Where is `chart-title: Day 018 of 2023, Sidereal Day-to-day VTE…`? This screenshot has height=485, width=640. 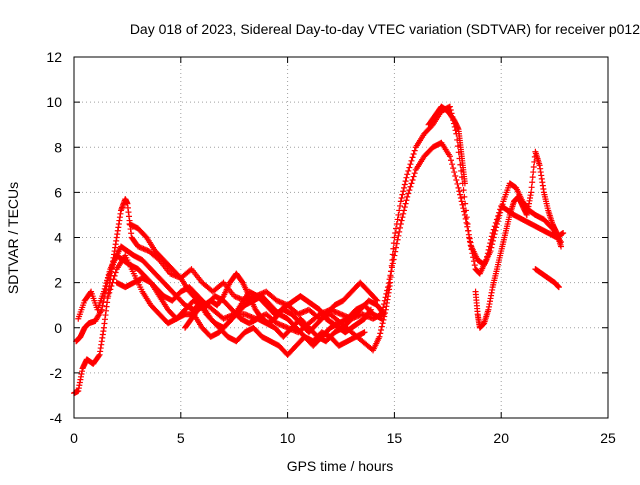
chart-title: Day 018 of 2023, Sidereal Day-to-day VTE… is located at coordinates (385, 29).